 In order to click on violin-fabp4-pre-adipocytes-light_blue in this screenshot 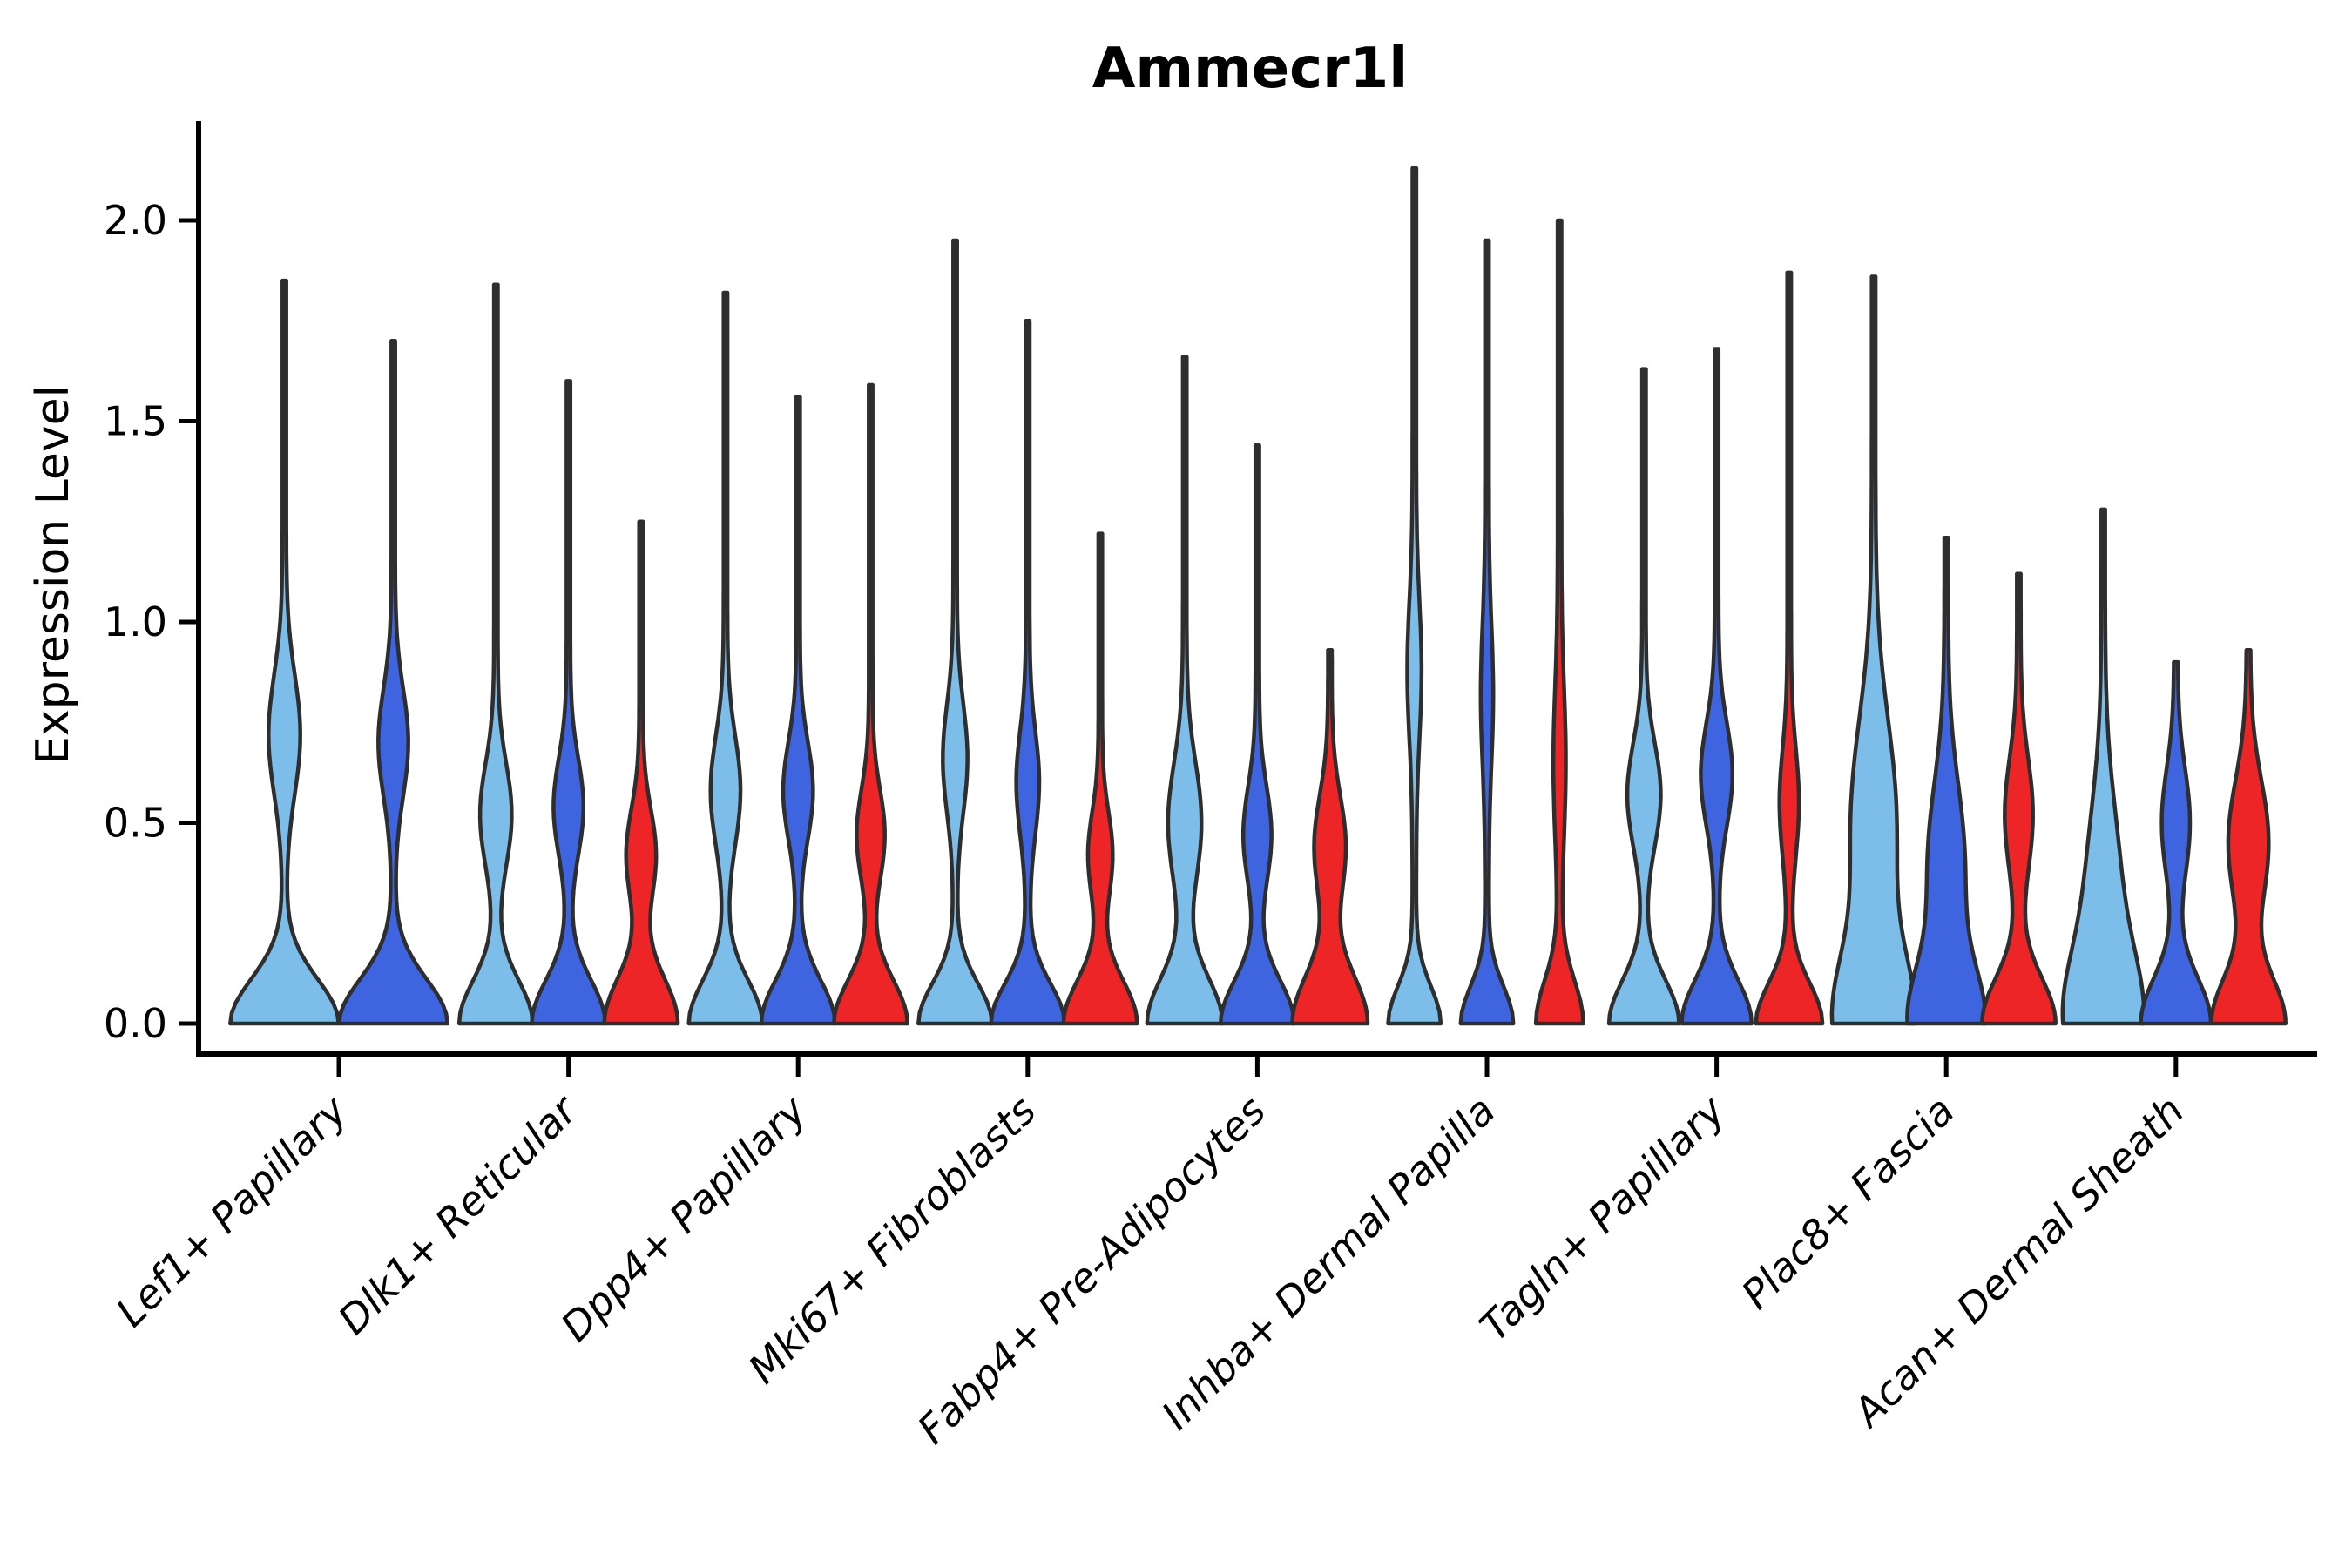, I will do `click(1185, 690)`.